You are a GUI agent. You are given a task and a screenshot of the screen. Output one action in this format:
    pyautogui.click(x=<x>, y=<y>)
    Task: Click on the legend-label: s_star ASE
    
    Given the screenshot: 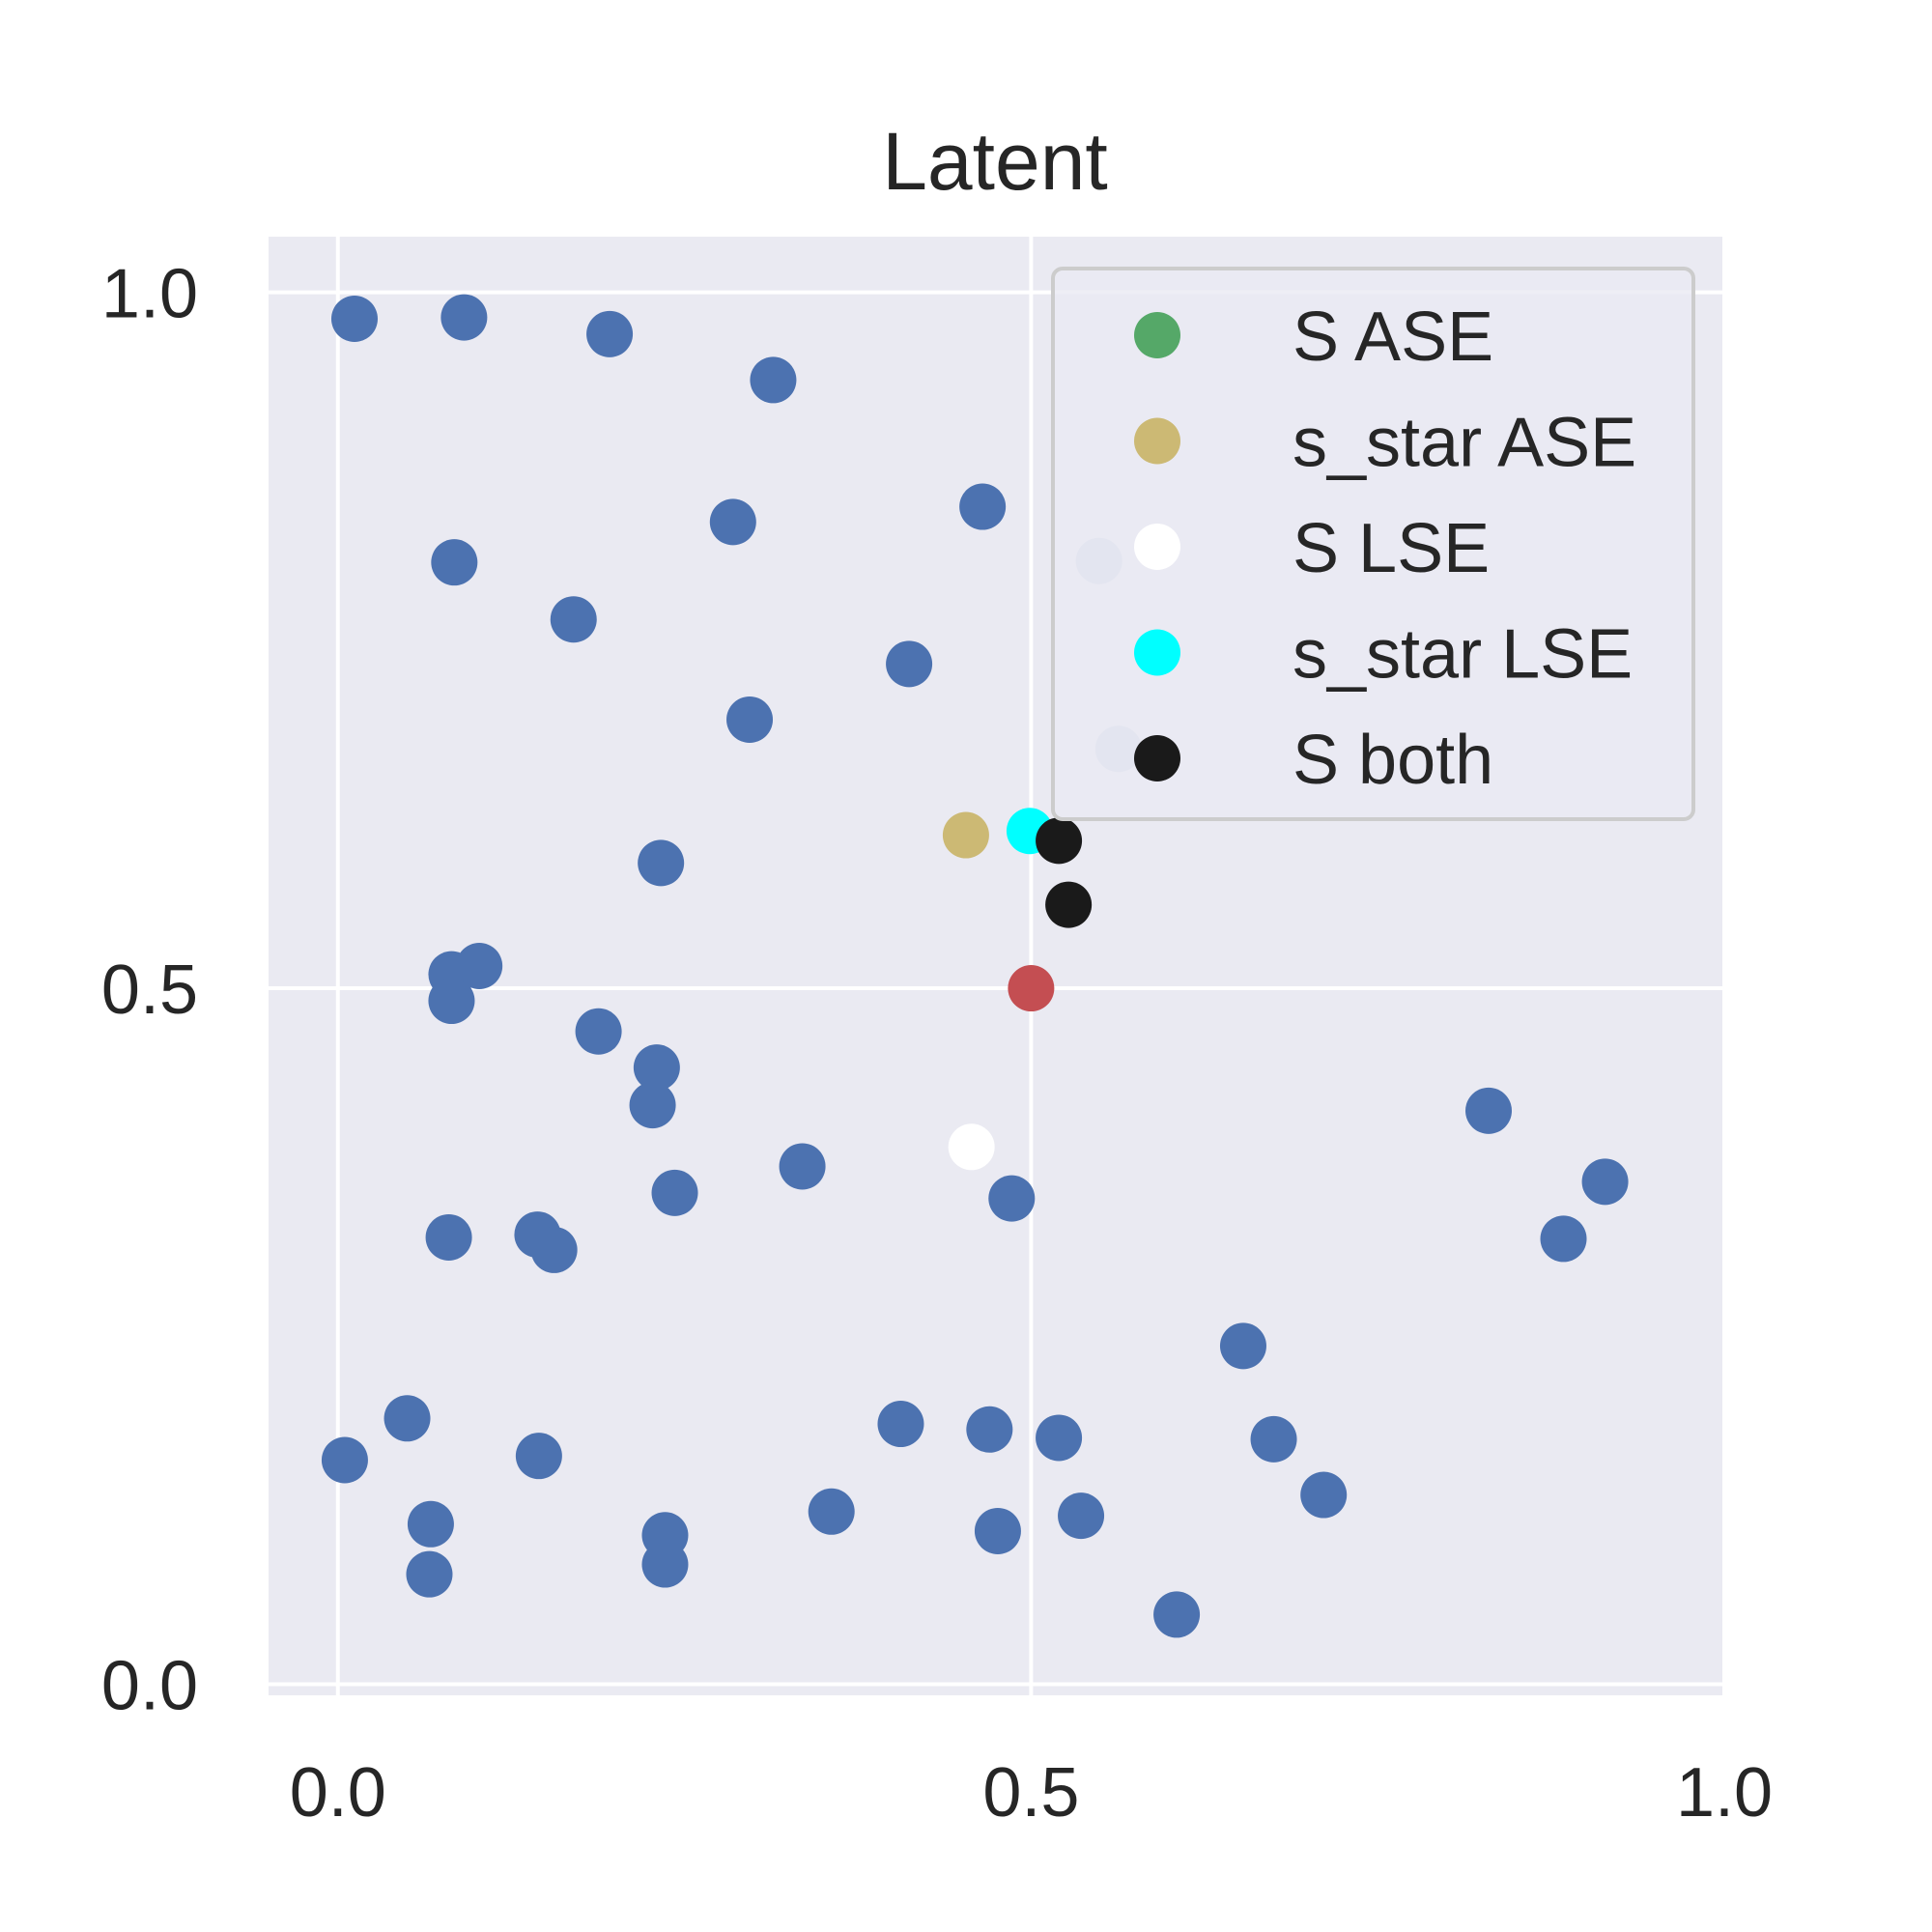 What is the action you would take?
    pyautogui.click(x=1464, y=443)
    